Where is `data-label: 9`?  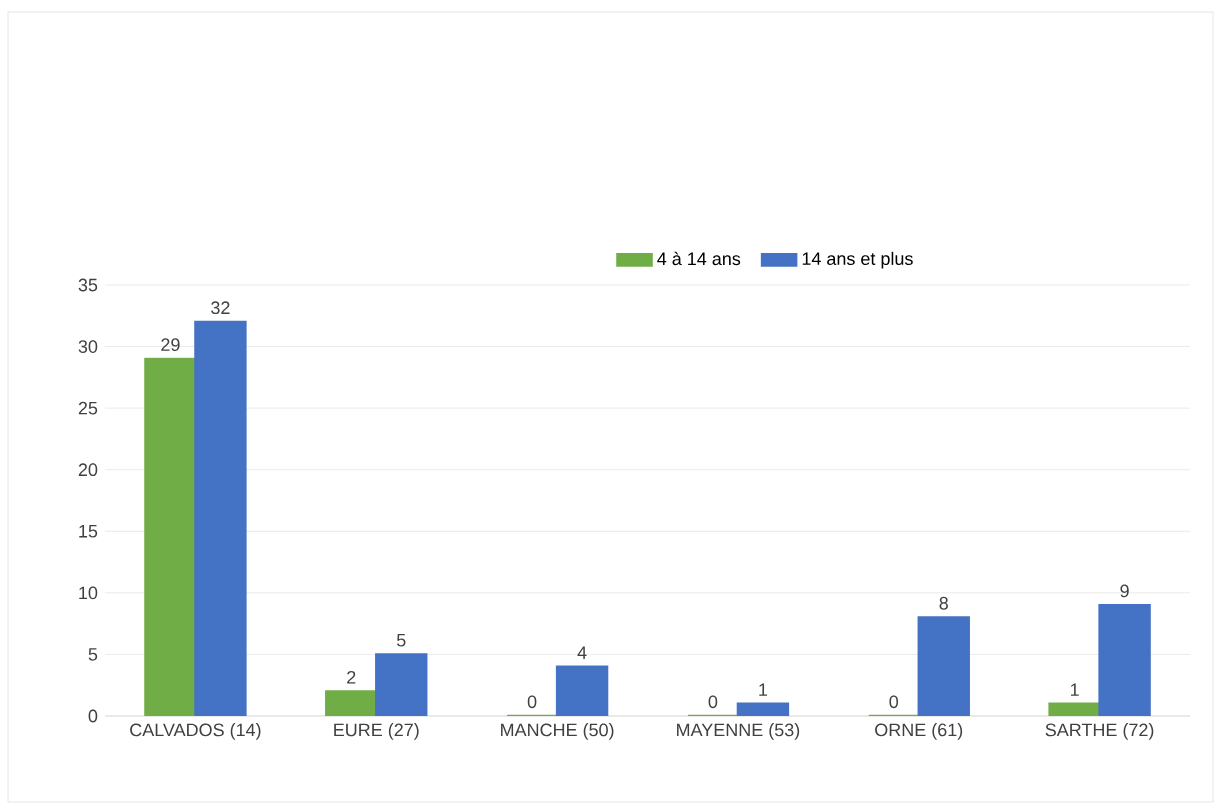 data-label: 9 is located at coordinates (1124, 591).